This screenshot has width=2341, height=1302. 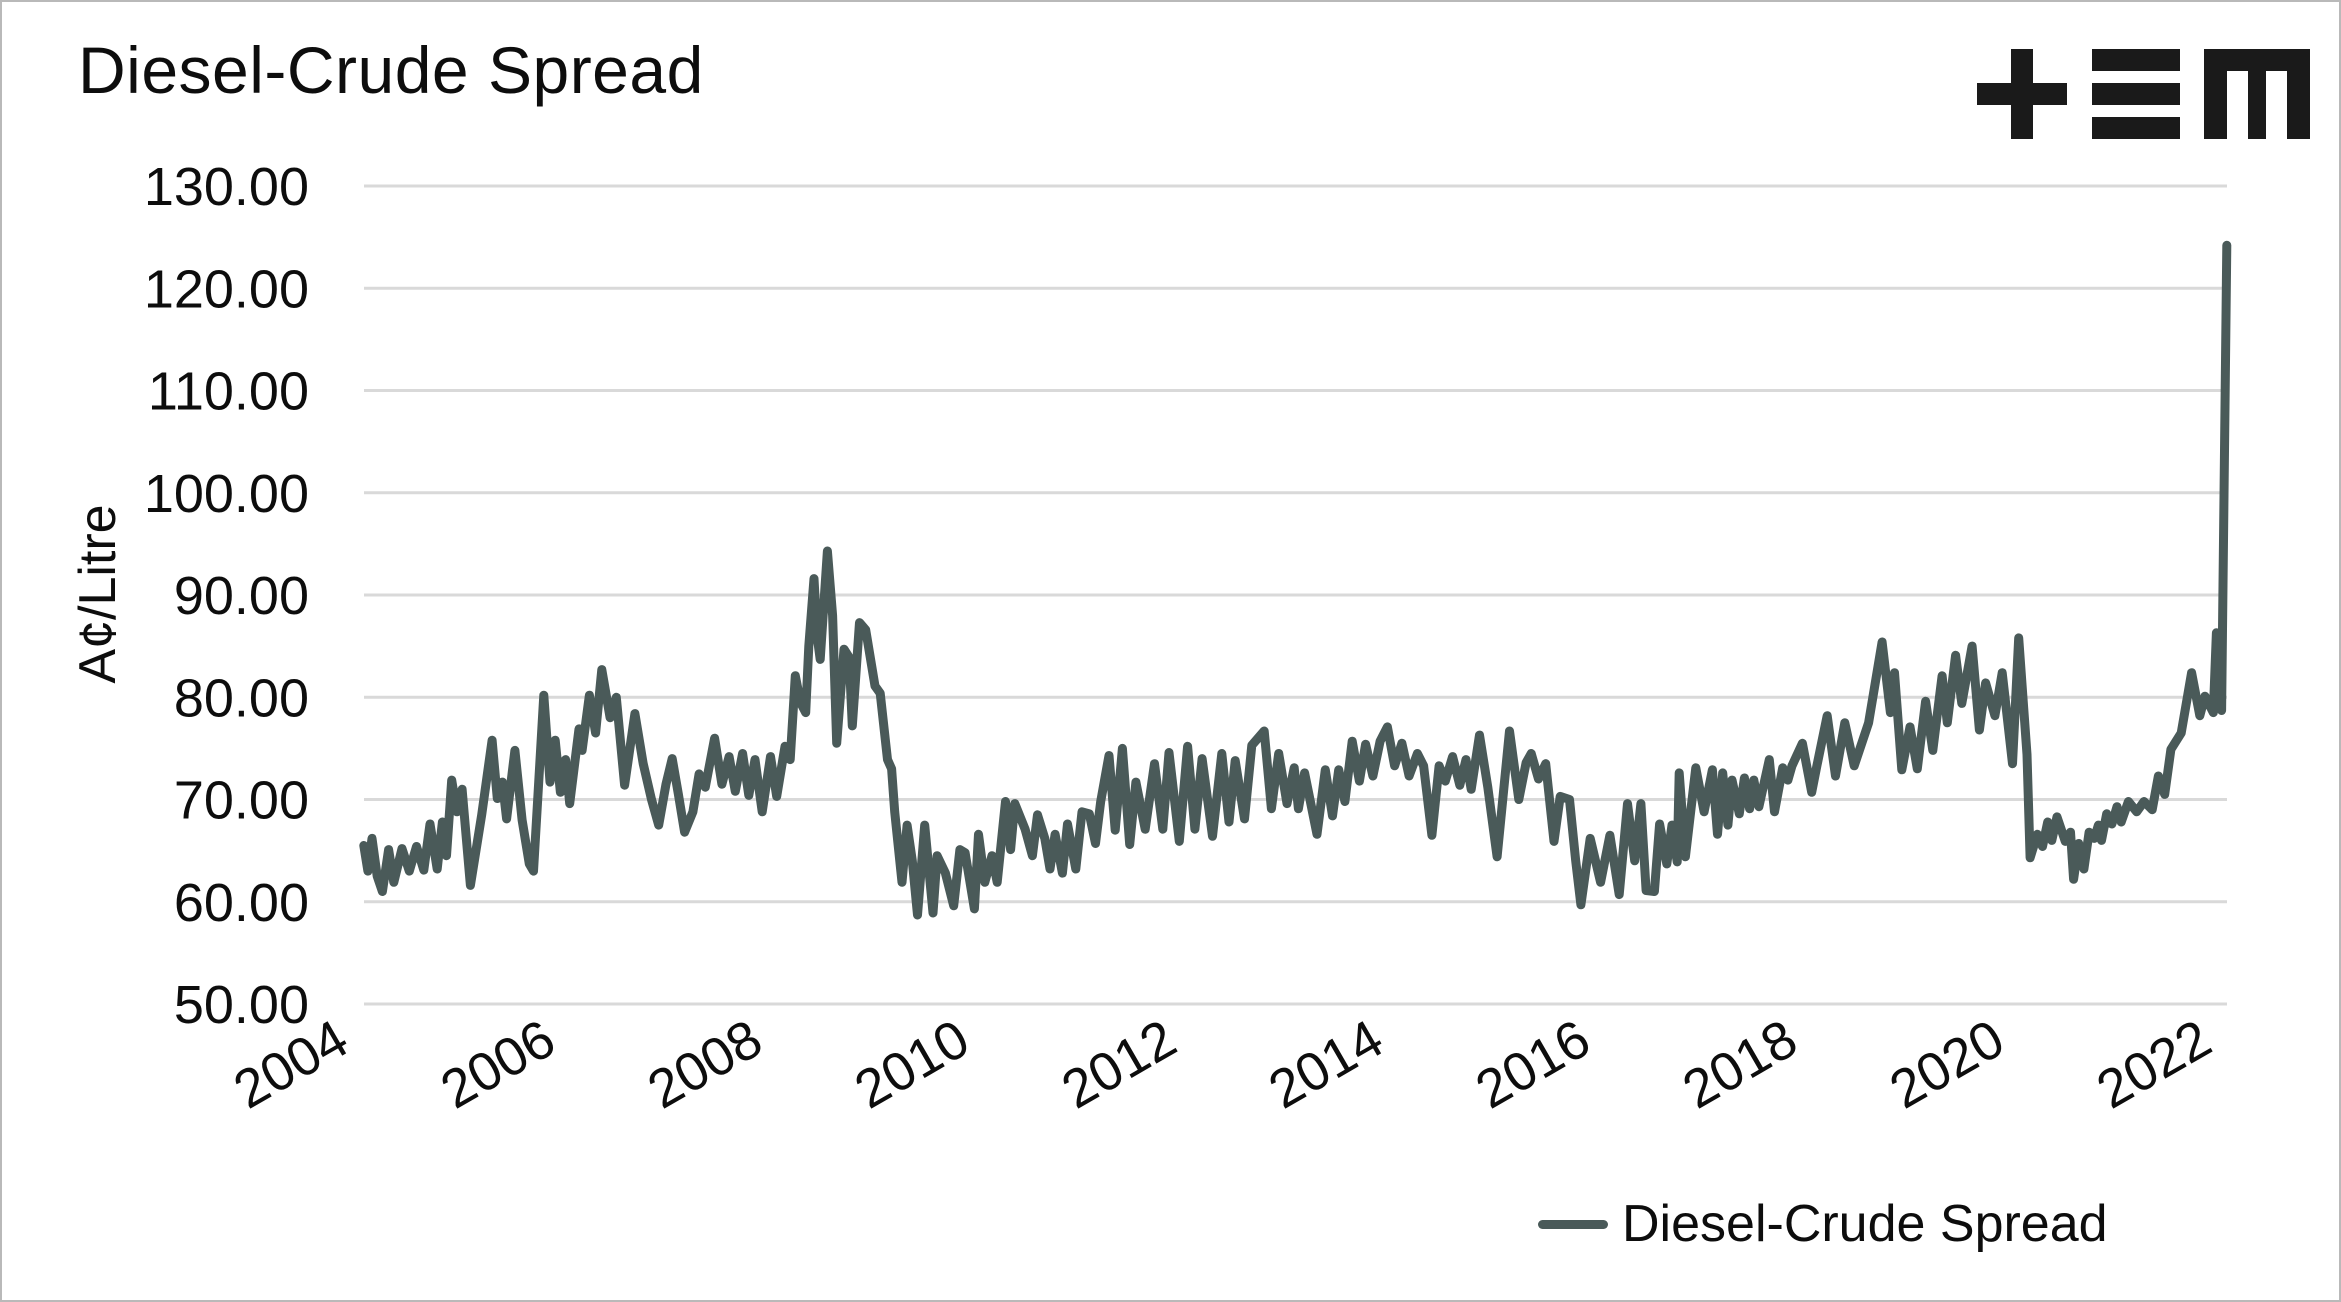 I want to click on x-tick-label: 2014, so click(x=1326, y=1064).